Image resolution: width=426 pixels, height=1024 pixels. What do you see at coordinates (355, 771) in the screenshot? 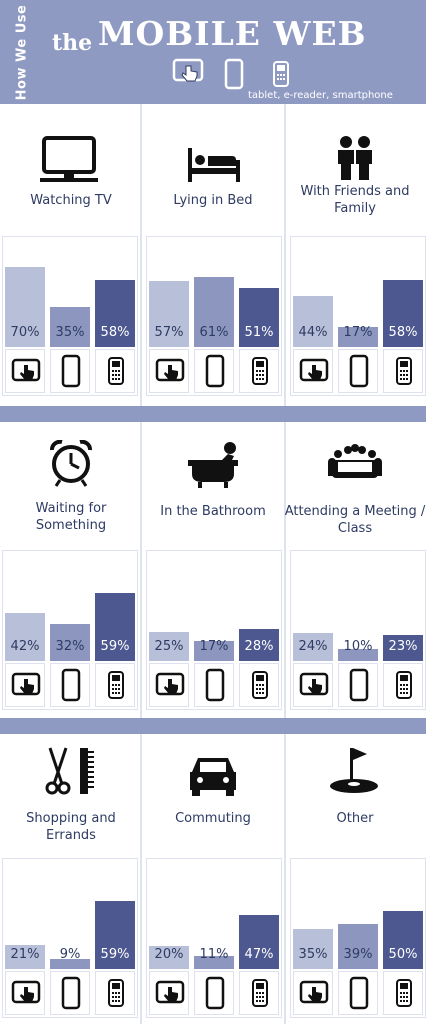
I see `golf-flag-icon` at bounding box center [355, 771].